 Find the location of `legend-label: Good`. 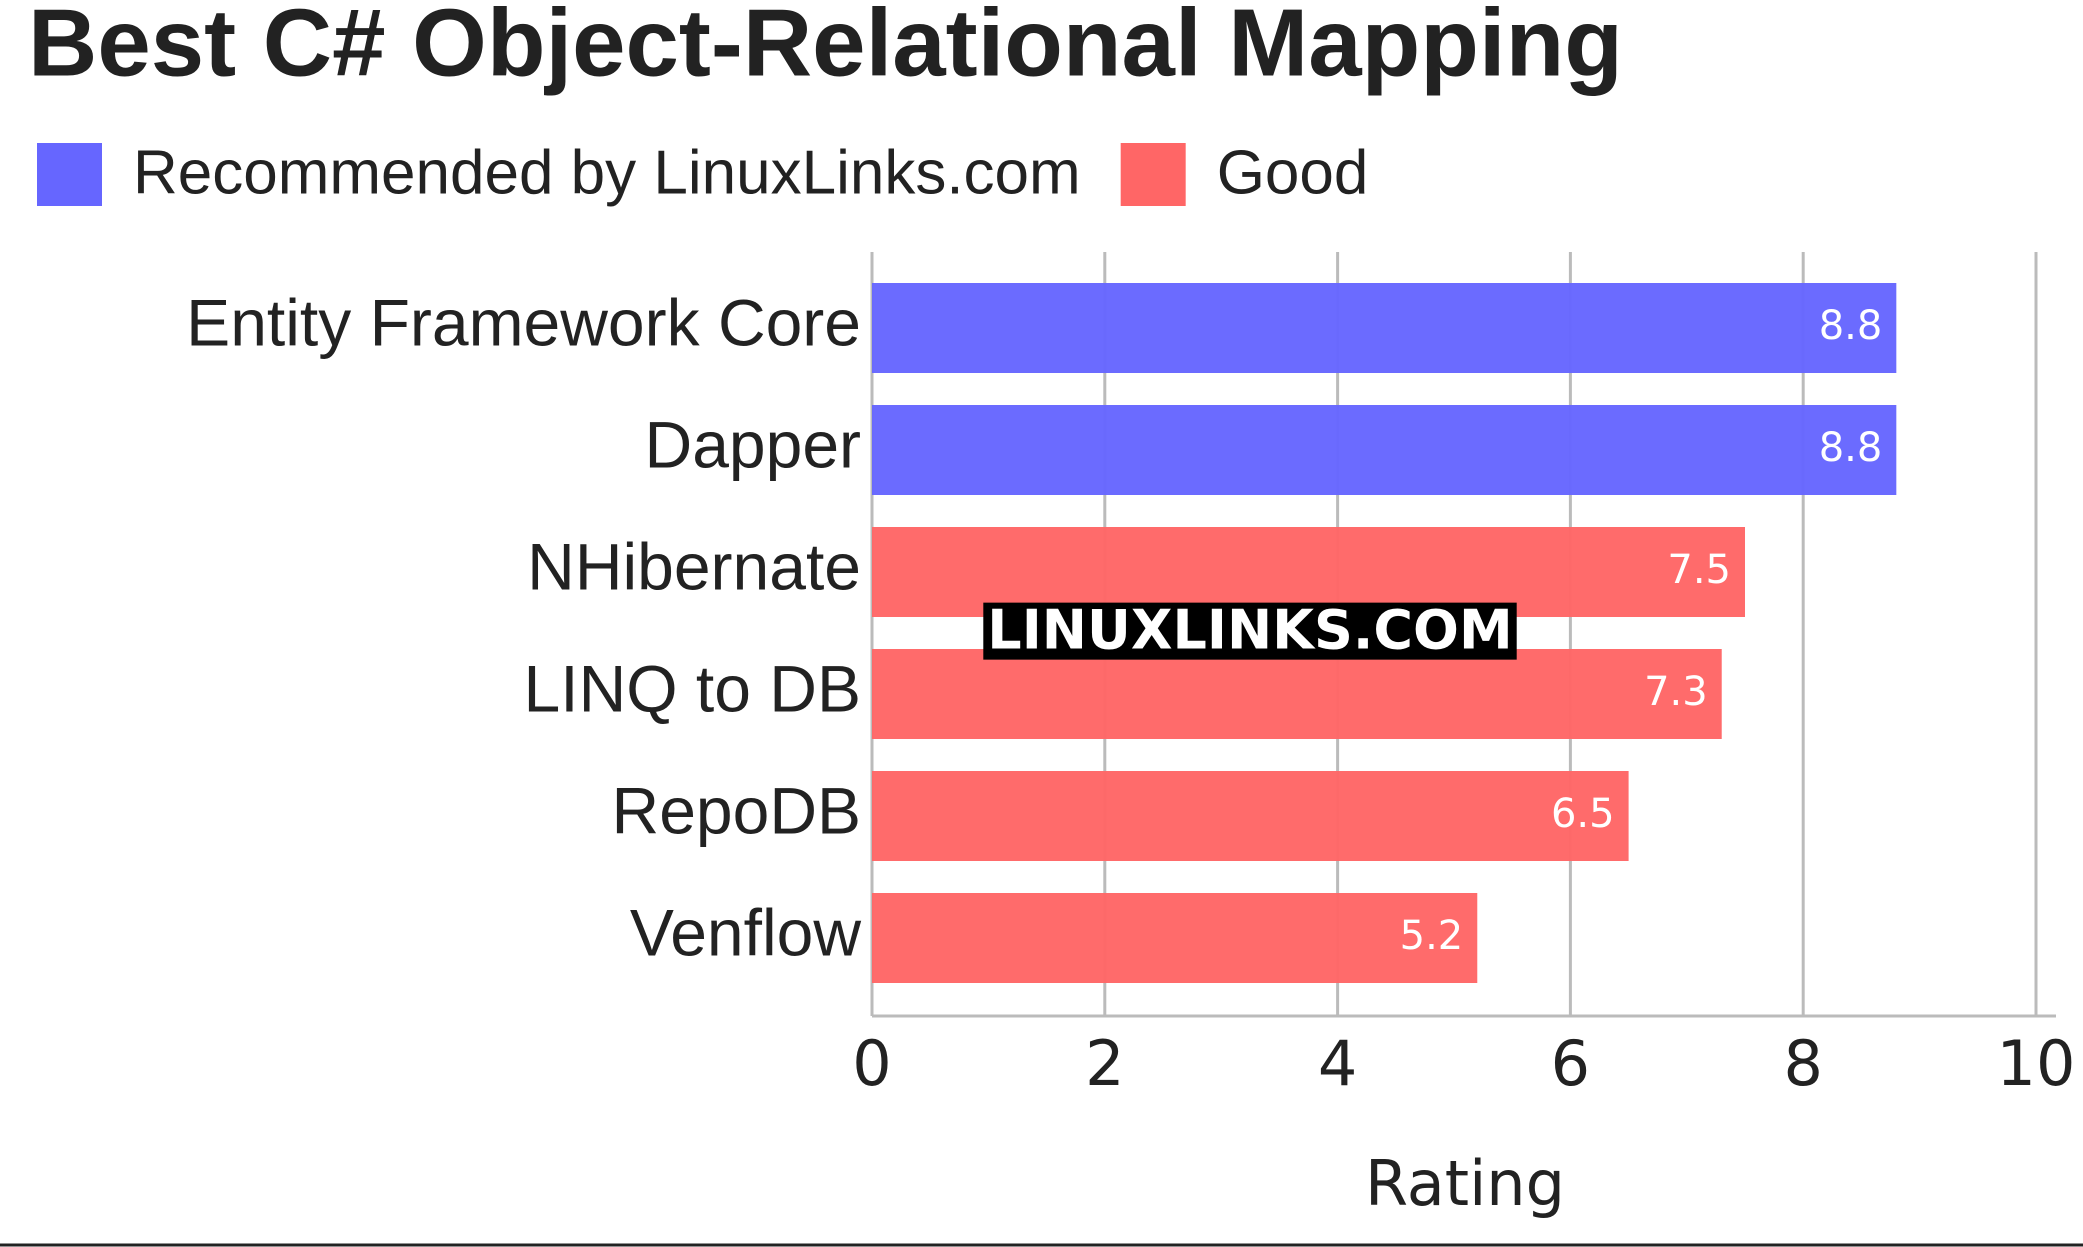

legend-label: Good is located at coordinates (1293, 172).